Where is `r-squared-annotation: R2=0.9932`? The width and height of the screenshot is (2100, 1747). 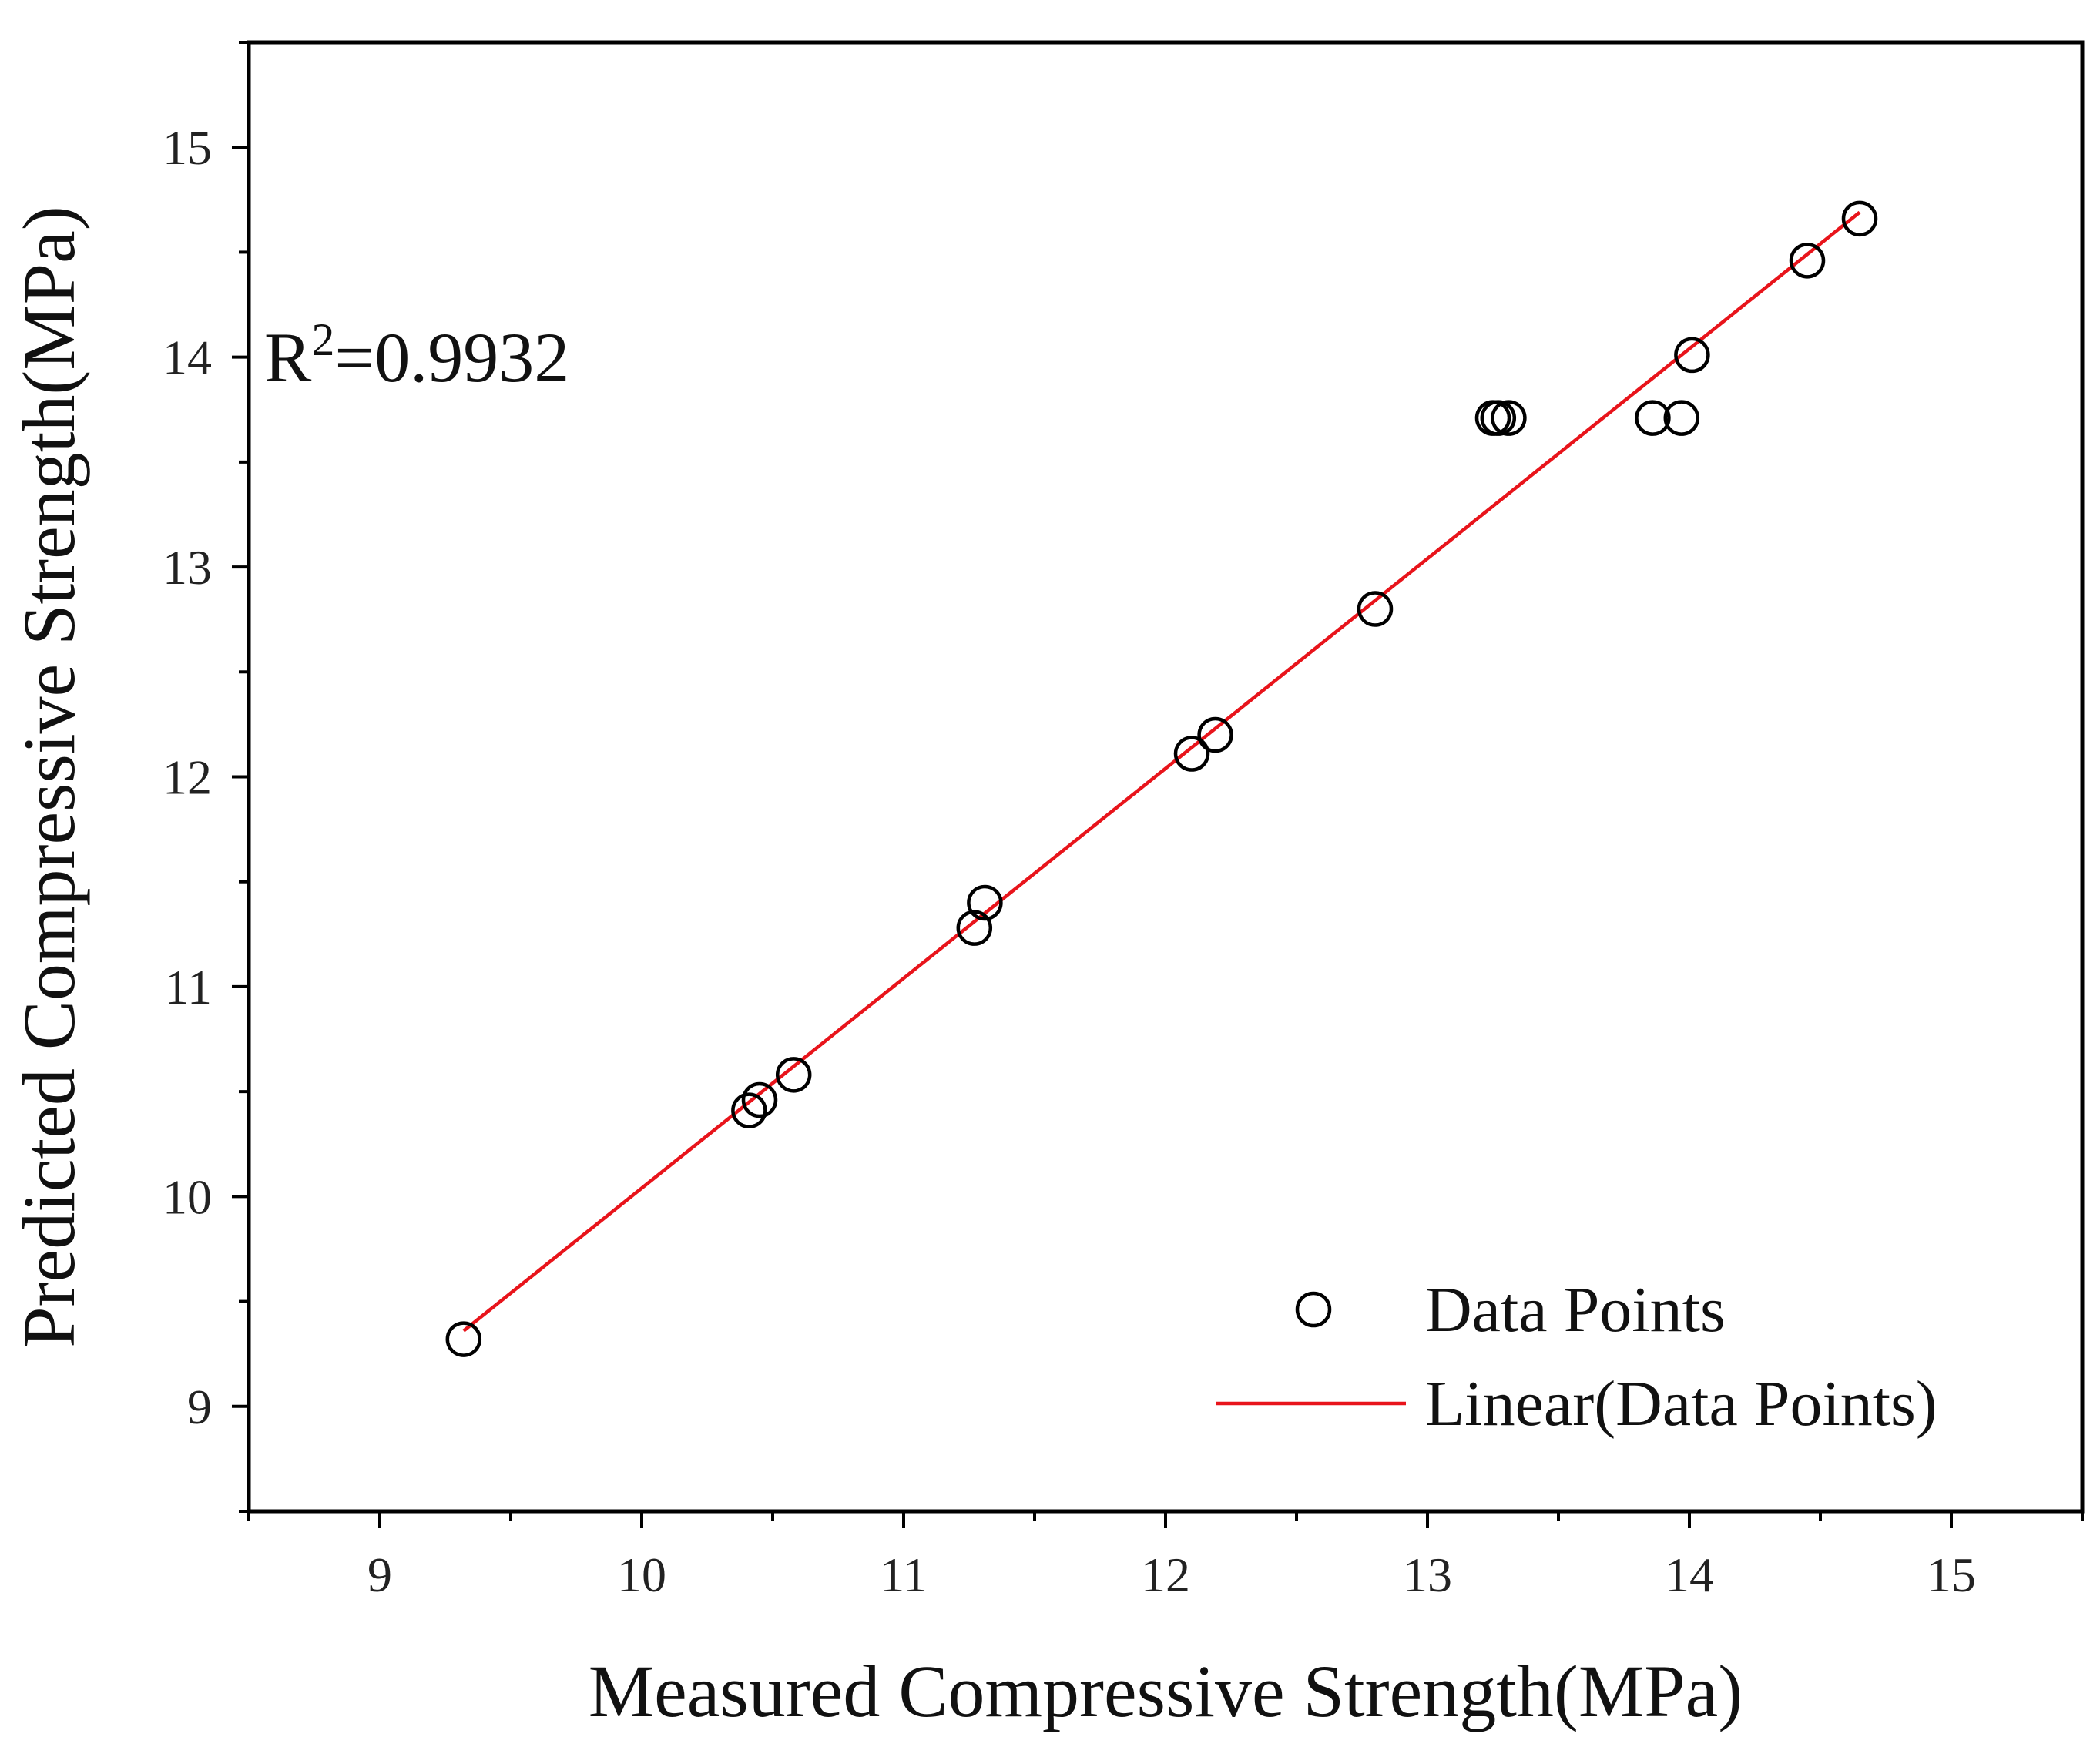 r-squared-annotation: R2=0.9932 is located at coordinates (417, 355).